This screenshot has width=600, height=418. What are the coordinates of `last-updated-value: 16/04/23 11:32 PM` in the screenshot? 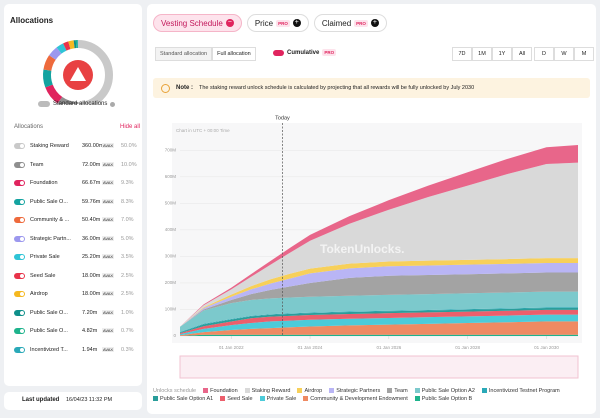 It's located at (89, 400).